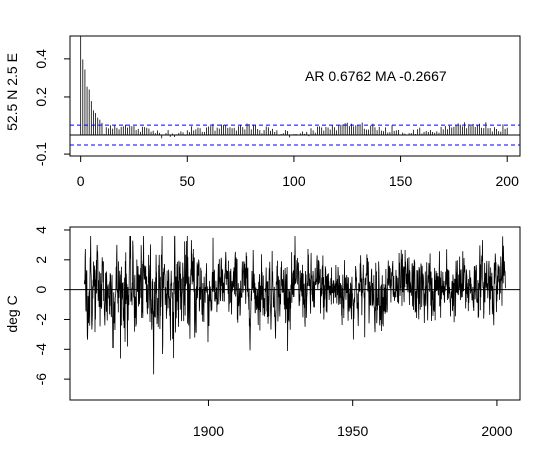  What do you see at coordinates (508, 181) in the screenshot?
I see `acf-x-tick-label: 200` at bounding box center [508, 181].